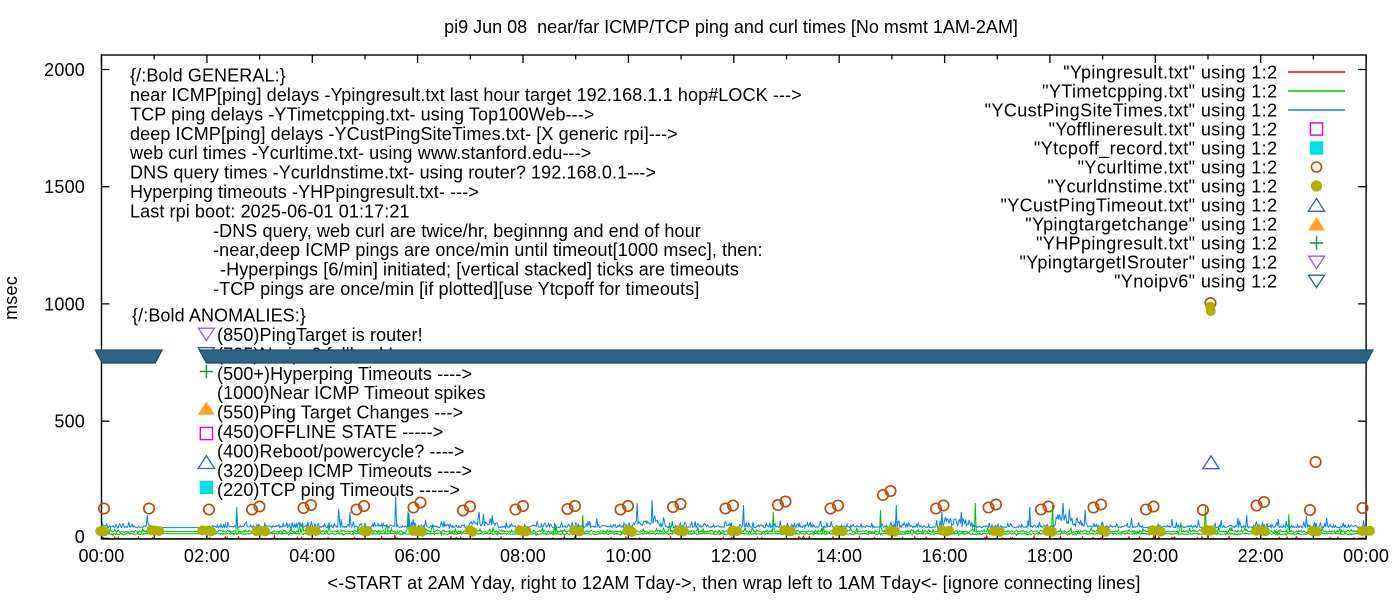  I want to click on svg-text: 04:00, so click(312, 556).